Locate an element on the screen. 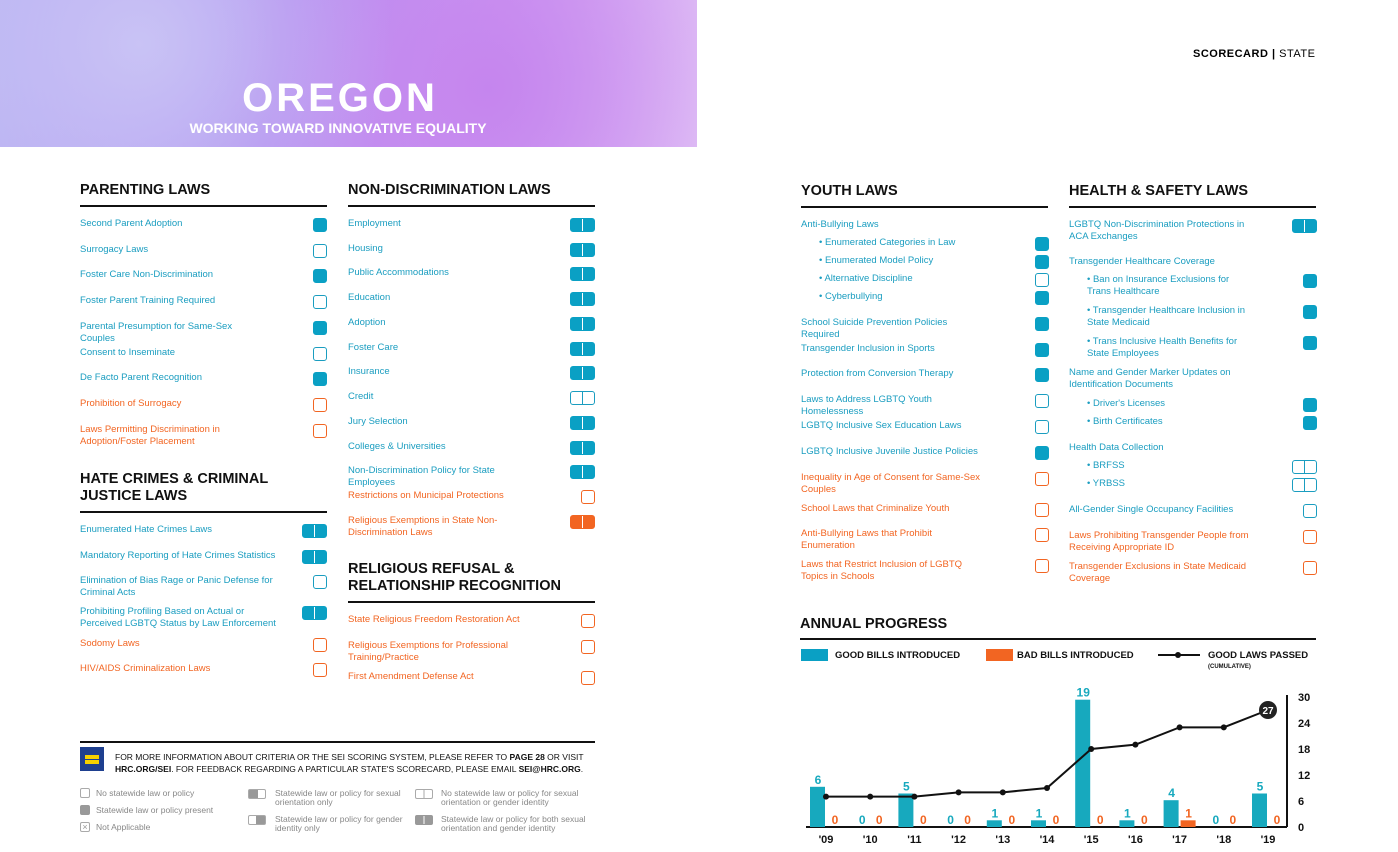 Image resolution: width=1398 pixels, height=852 pixels. x-tick-label: '14 is located at coordinates (1048, 840).